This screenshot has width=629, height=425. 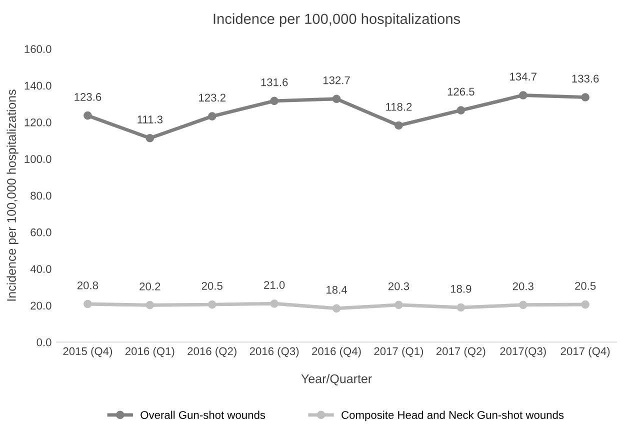 I want to click on data-label: 20.8, so click(x=87, y=285).